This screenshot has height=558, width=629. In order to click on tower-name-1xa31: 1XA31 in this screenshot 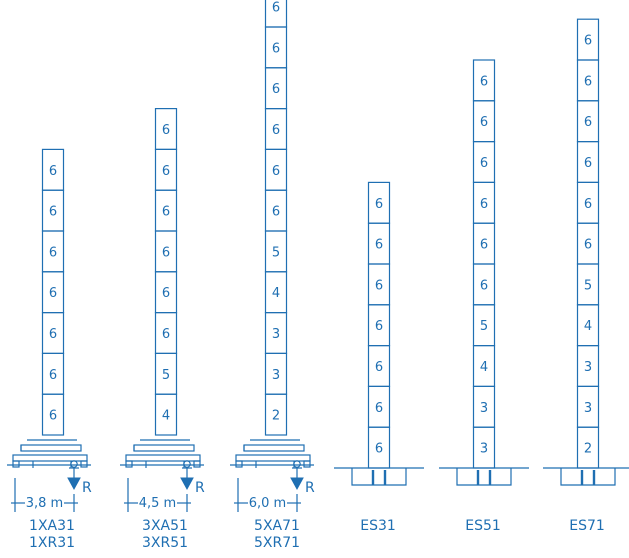, I will do `click(52, 526)`.